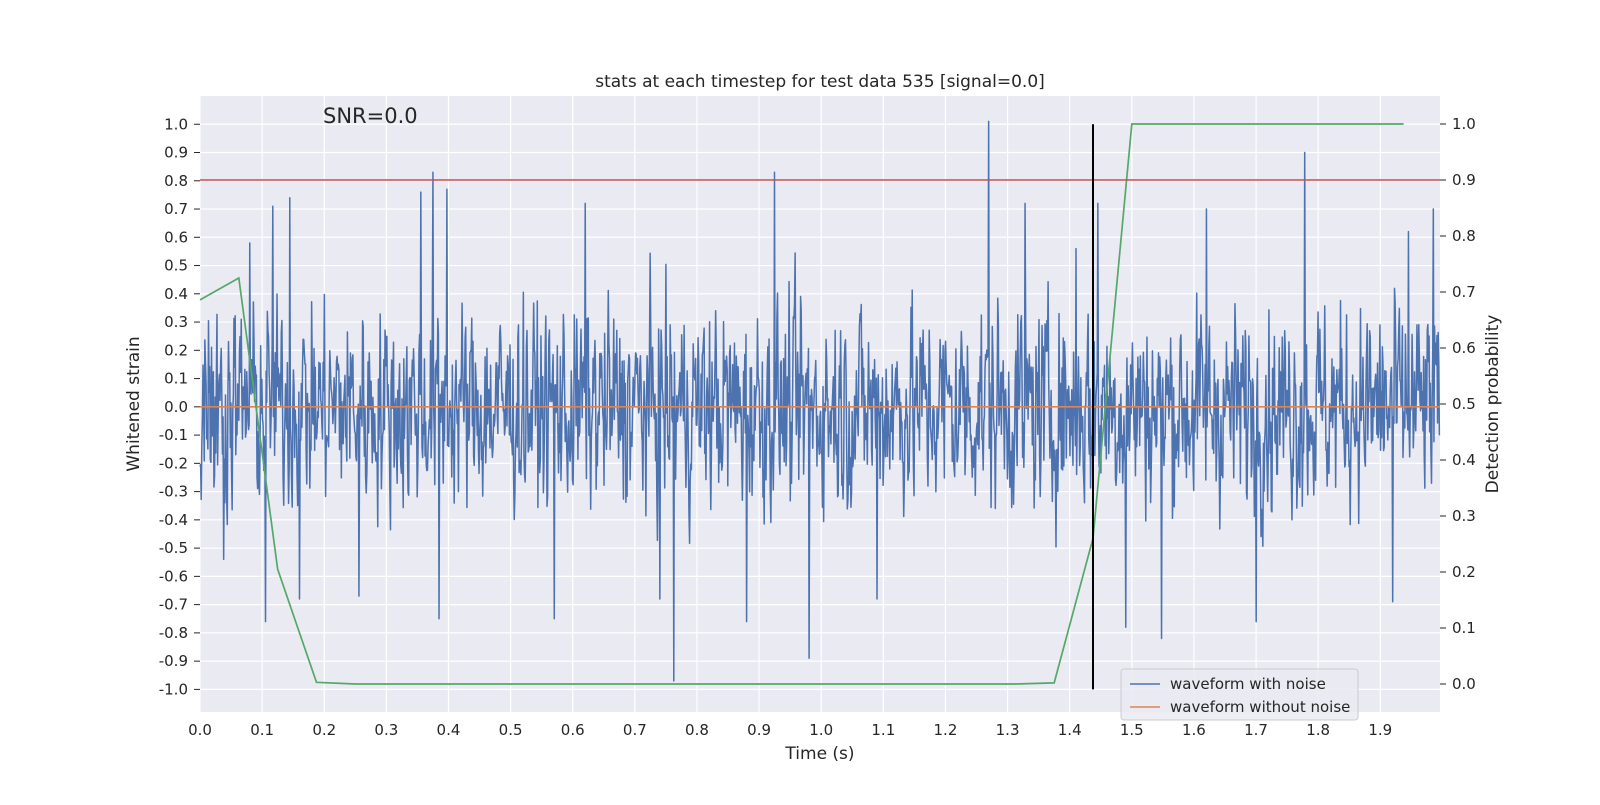  What do you see at coordinates (511, 730) in the screenshot?
I see `x-tick-label: 0.5` at bounding box center [511, 730].